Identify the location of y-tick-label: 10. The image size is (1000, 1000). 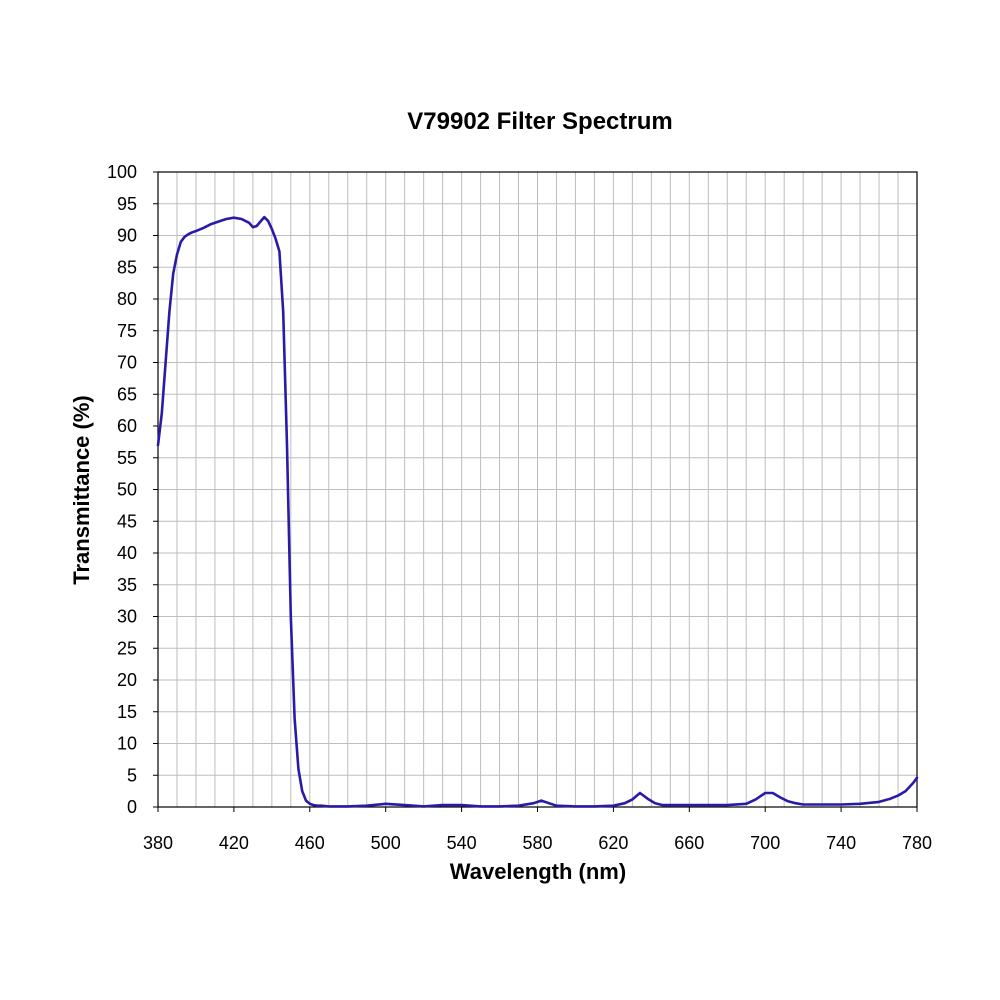
(127, 744).